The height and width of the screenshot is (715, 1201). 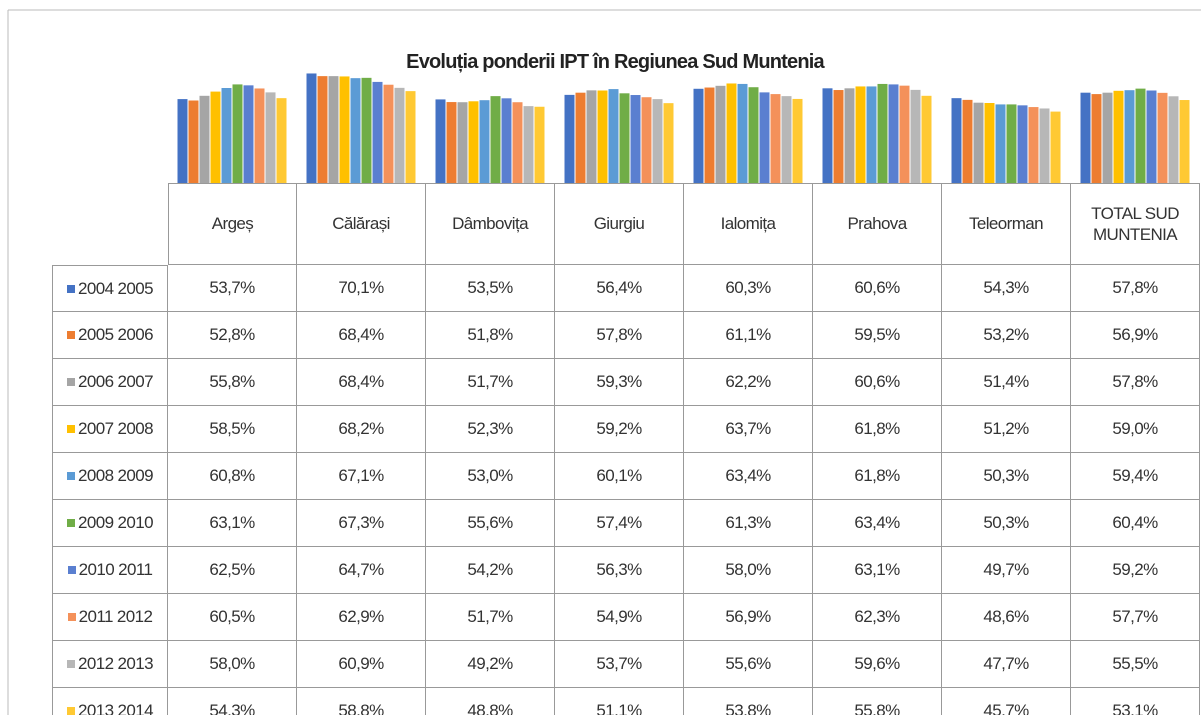 I want to click on table-value-text: 60,5%, so click(x=232, y=617).